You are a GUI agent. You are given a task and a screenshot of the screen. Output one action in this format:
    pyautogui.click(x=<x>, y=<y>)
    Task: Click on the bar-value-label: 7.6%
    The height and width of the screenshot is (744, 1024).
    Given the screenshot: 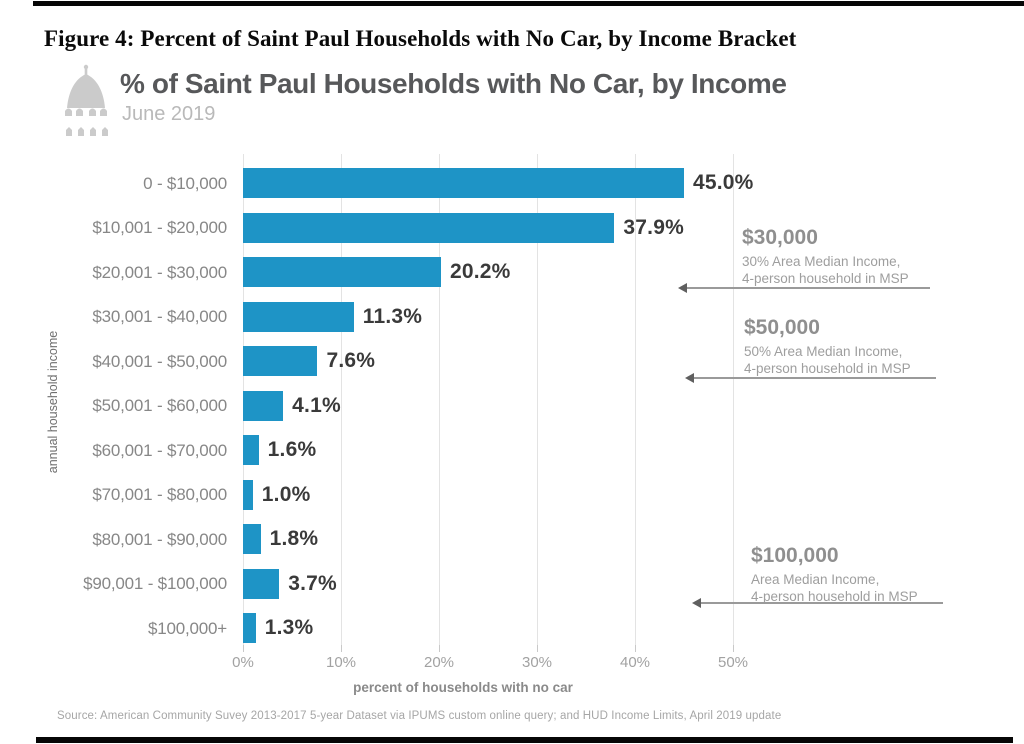 What is the action you would take?
    pyautogui.click(x=351, y=360)
    